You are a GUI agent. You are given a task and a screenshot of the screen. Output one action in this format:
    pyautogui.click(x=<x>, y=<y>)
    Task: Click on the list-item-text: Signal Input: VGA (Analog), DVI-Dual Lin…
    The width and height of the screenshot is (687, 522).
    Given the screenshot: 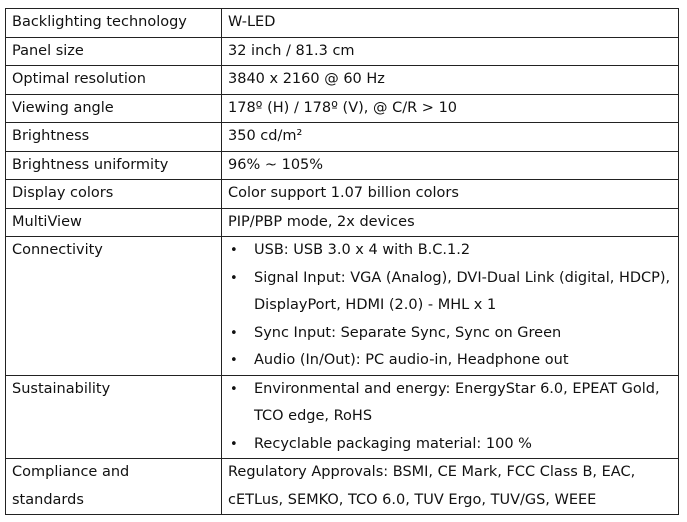 What is the action you would take?
    pyautogui.click(x=462, y=291)
    